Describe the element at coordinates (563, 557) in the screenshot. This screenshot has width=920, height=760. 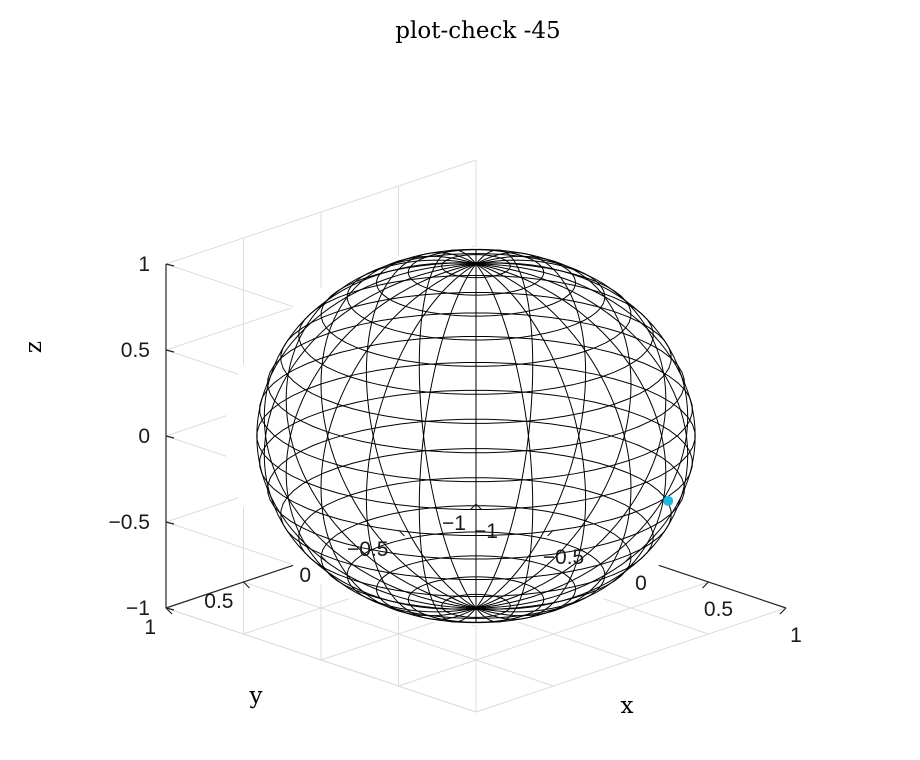
I see `x-tick-label: −0.5` at that location.